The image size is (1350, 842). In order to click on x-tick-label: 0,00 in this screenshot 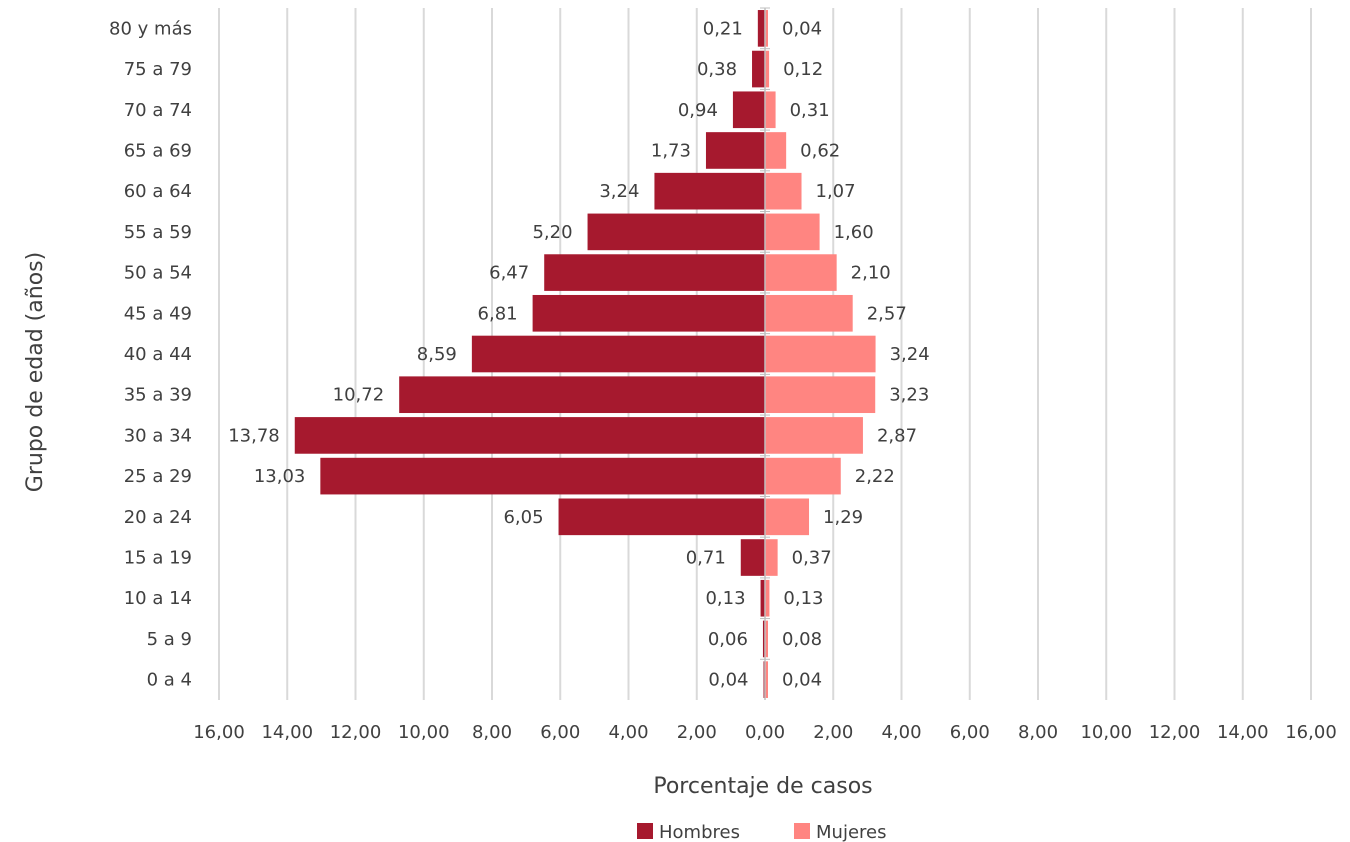, I will do `click(765, 732)`.